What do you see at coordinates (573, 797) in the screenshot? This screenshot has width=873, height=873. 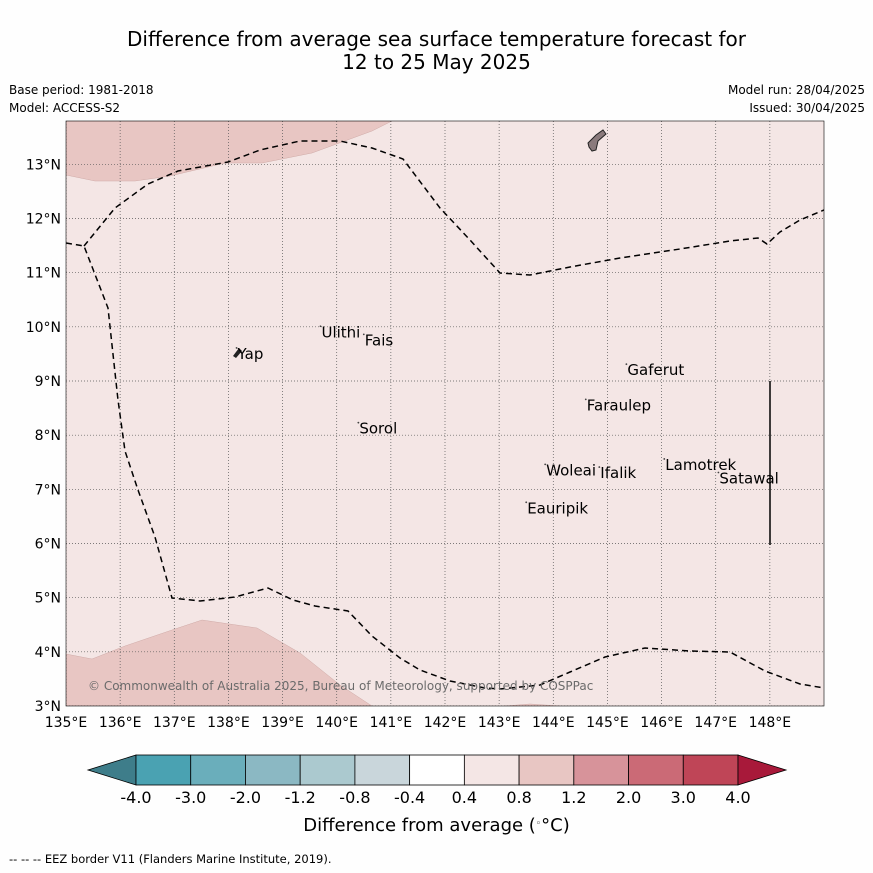 I see `colorbar-tick-label: 1.2` at bounding box center [573, 797].